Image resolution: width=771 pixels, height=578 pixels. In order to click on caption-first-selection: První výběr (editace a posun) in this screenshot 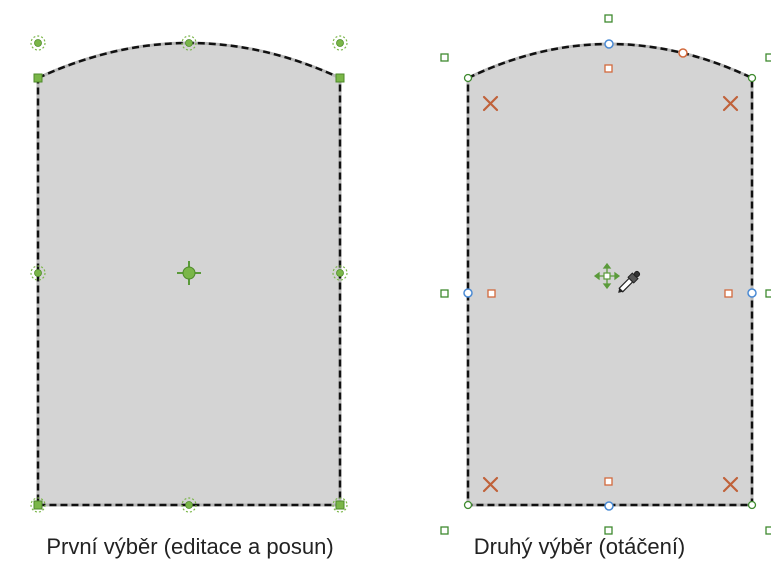, I will do `click(190, 546)`.